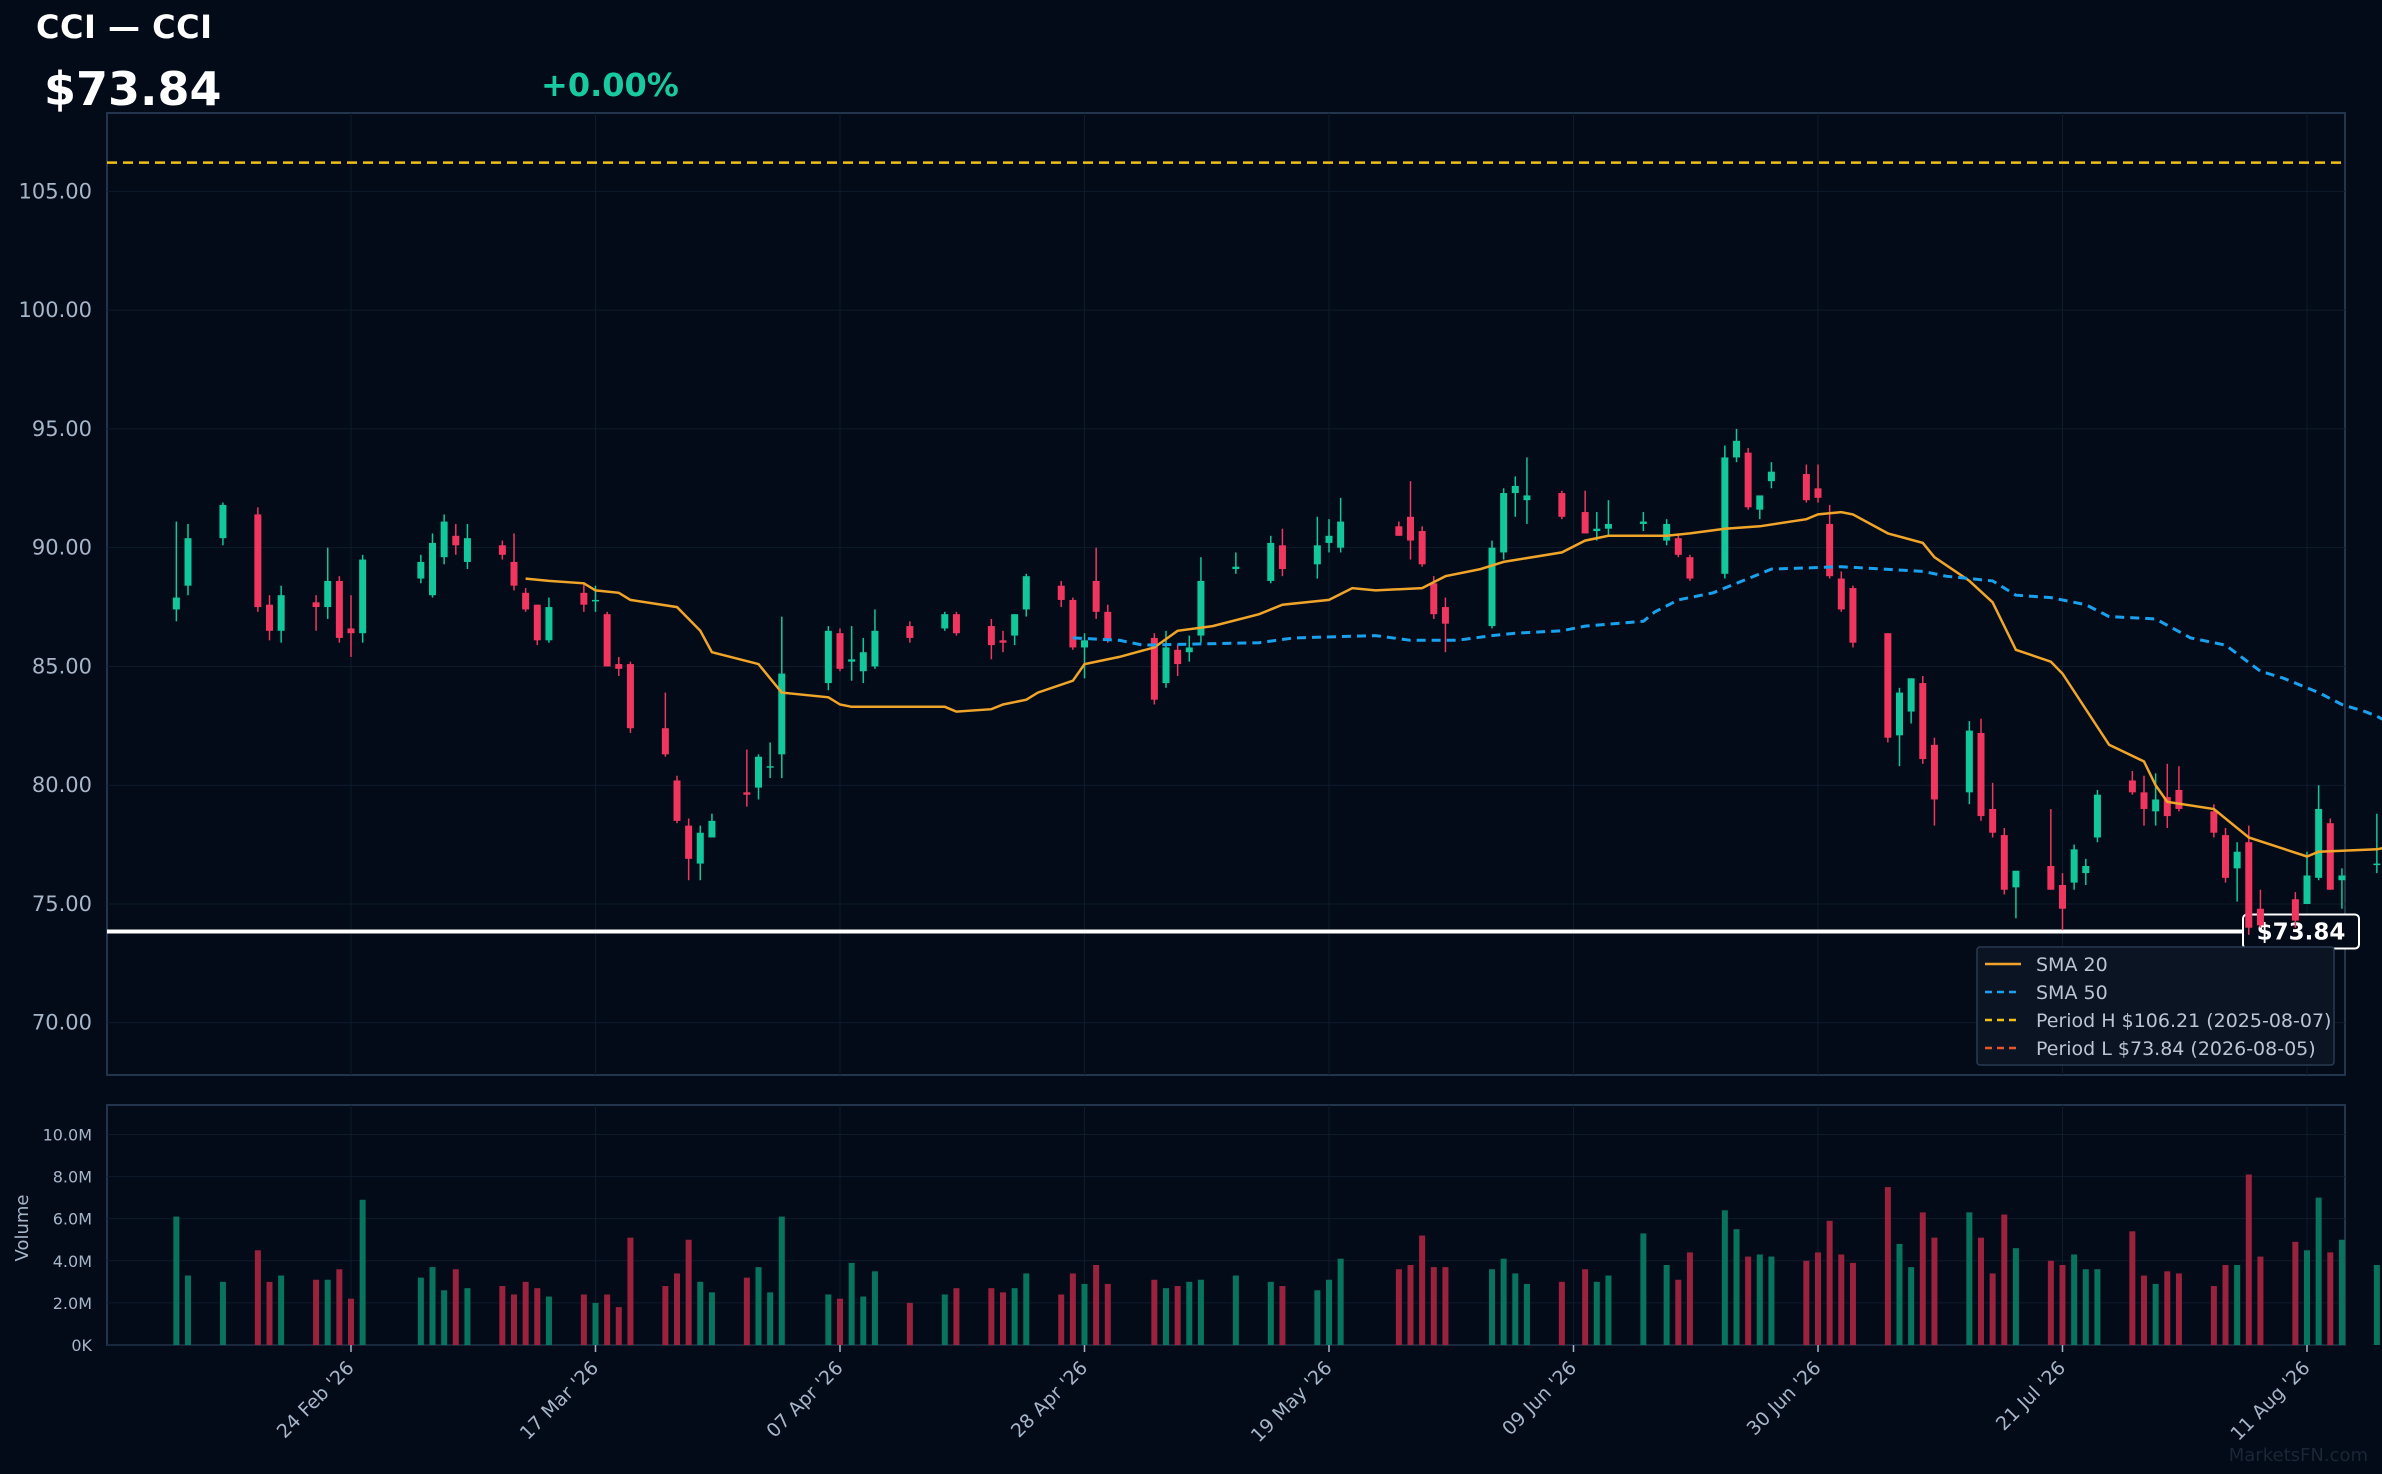 Image resolution: width=2382 pixels, height=1474 pixels. Describe the element at coordinates (62, 429) in the screenshot. I see `y-tick-label: 95.00` at that location.